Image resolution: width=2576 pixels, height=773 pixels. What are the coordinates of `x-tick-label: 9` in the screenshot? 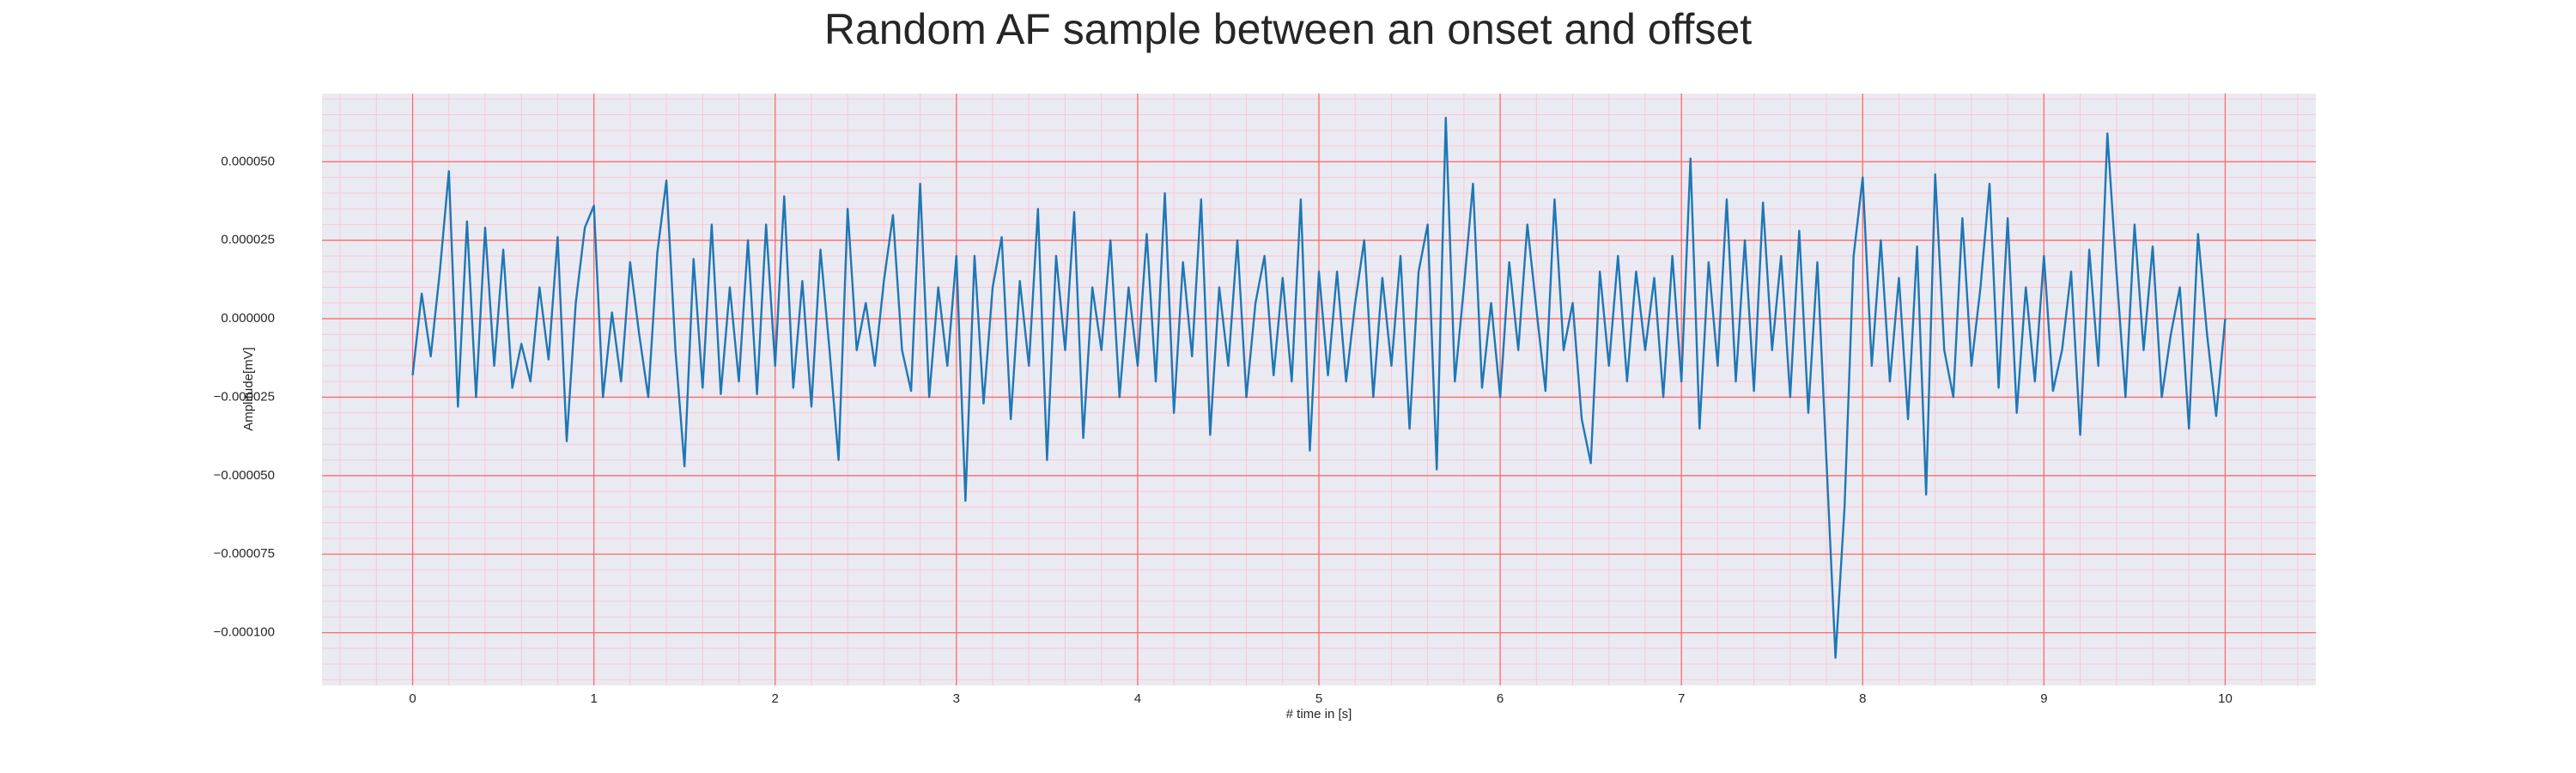 It's located at (2043, 698).